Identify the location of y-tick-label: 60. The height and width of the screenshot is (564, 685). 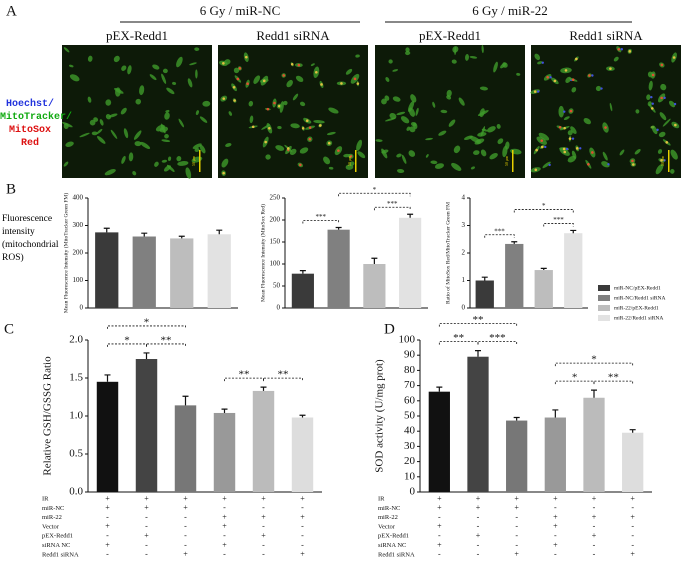
(410, 400).